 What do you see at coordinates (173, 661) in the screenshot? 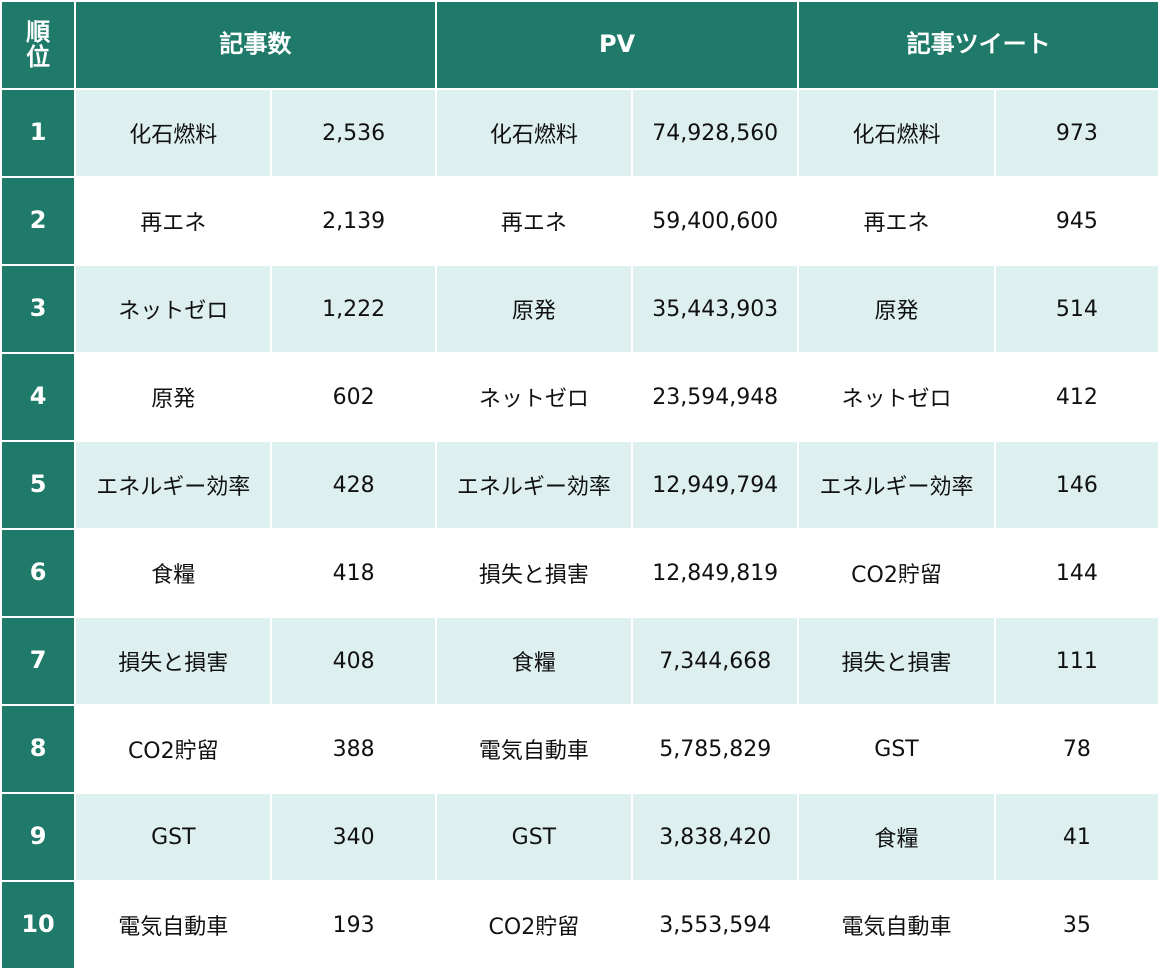
I see `articles-topic-cell: 損失と損害` at bounding box center [173, 661].